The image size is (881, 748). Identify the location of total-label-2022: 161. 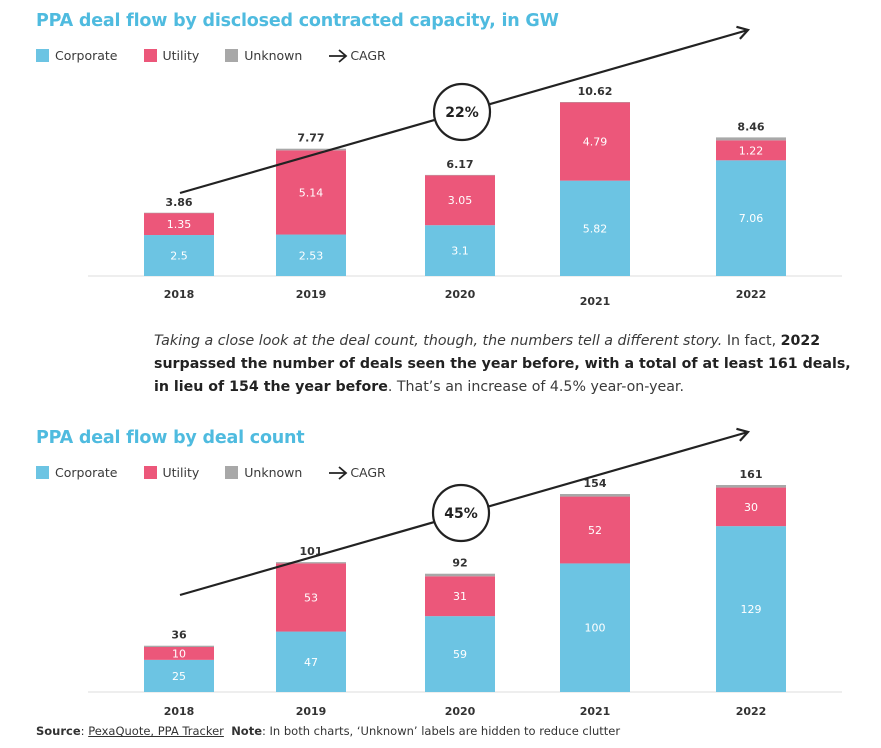
(751, 474).